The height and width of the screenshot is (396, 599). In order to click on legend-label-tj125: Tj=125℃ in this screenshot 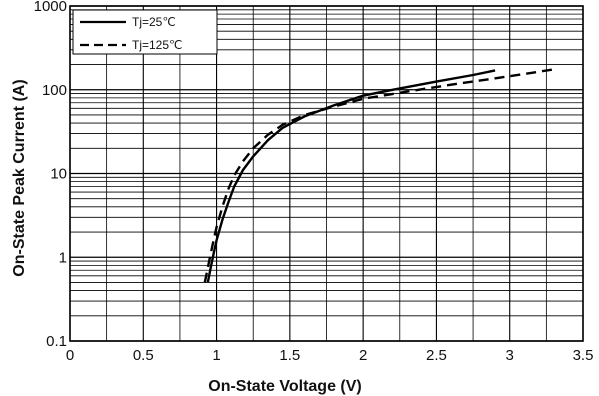, I will do `click(157, 45)`.